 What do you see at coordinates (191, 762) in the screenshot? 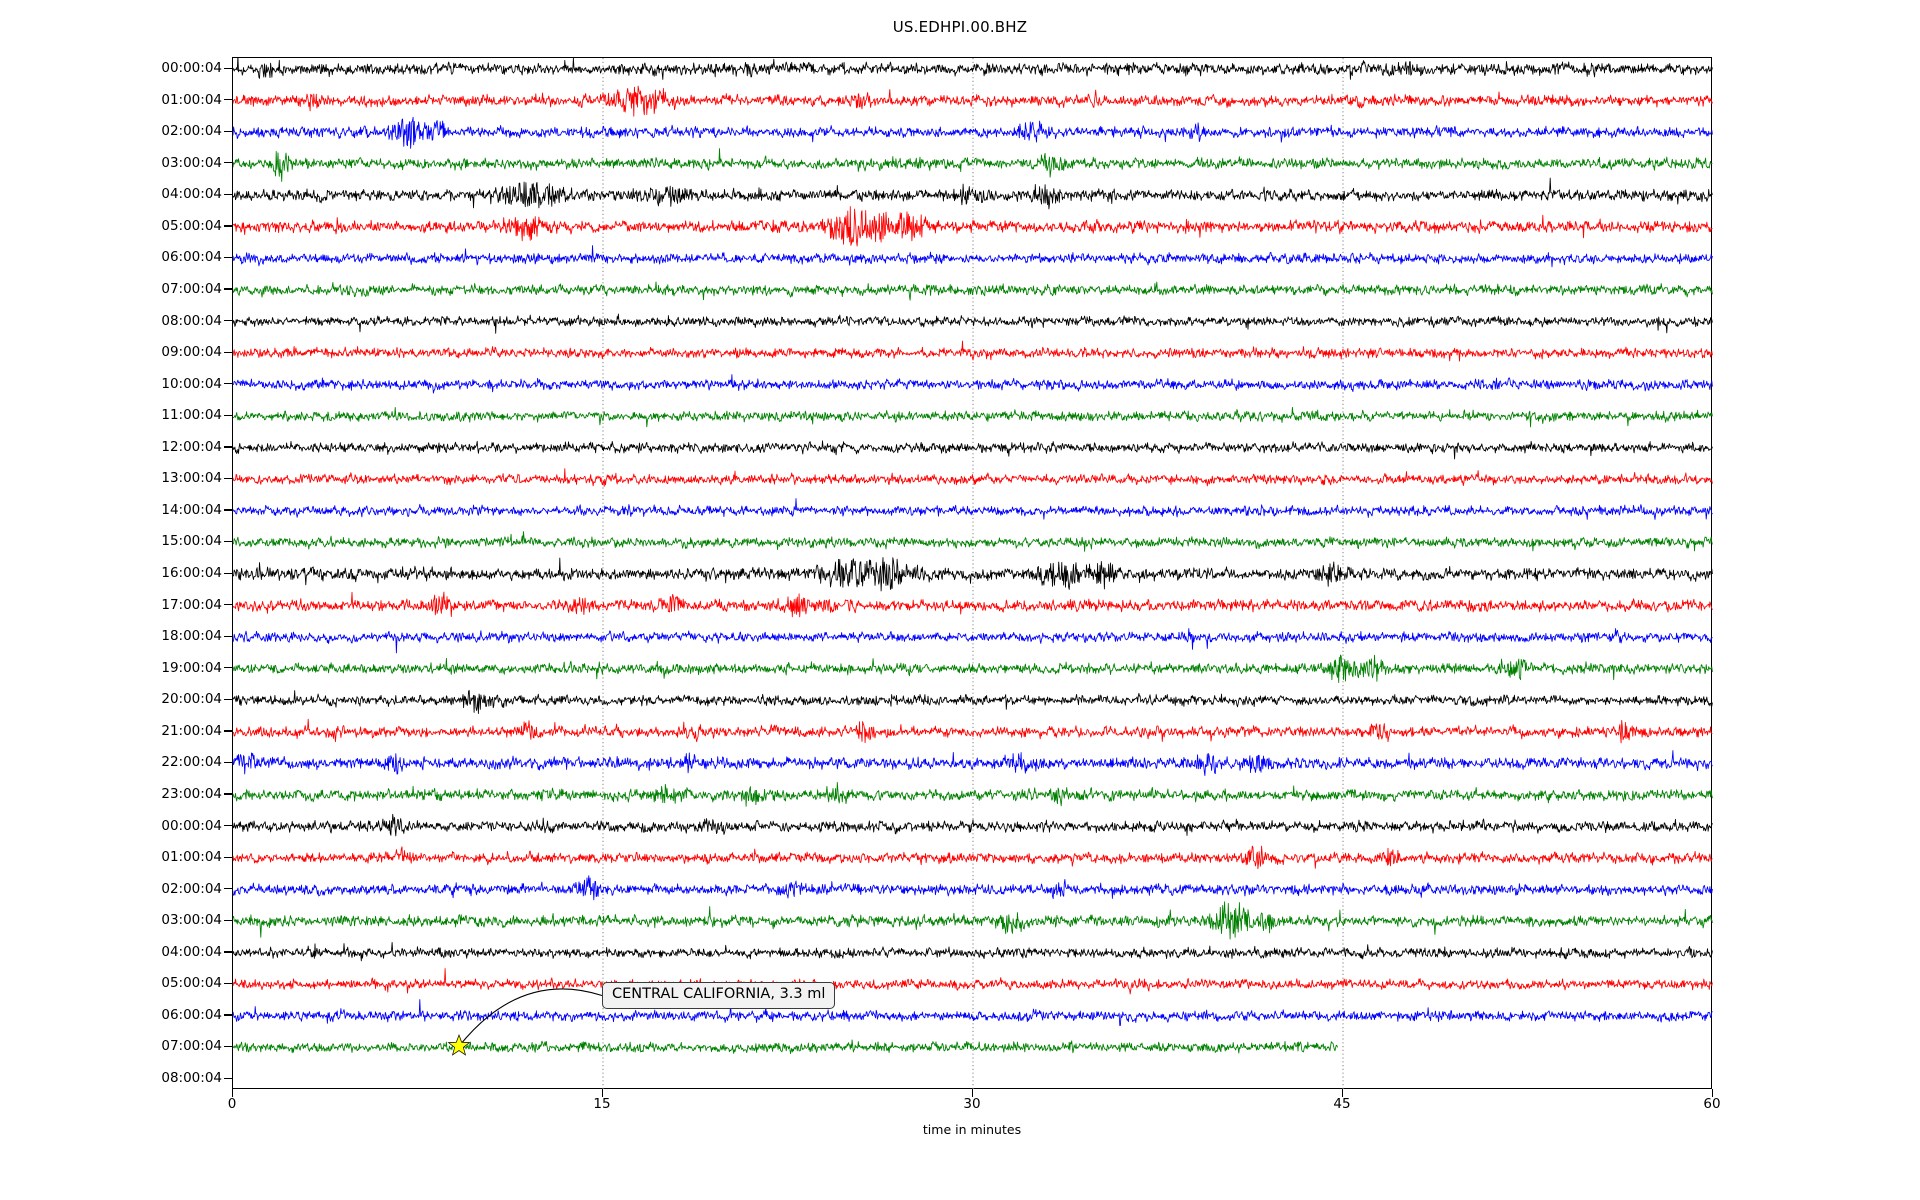
I see `y-tick-label: 22:00:04` at bounding box center [191, 762].